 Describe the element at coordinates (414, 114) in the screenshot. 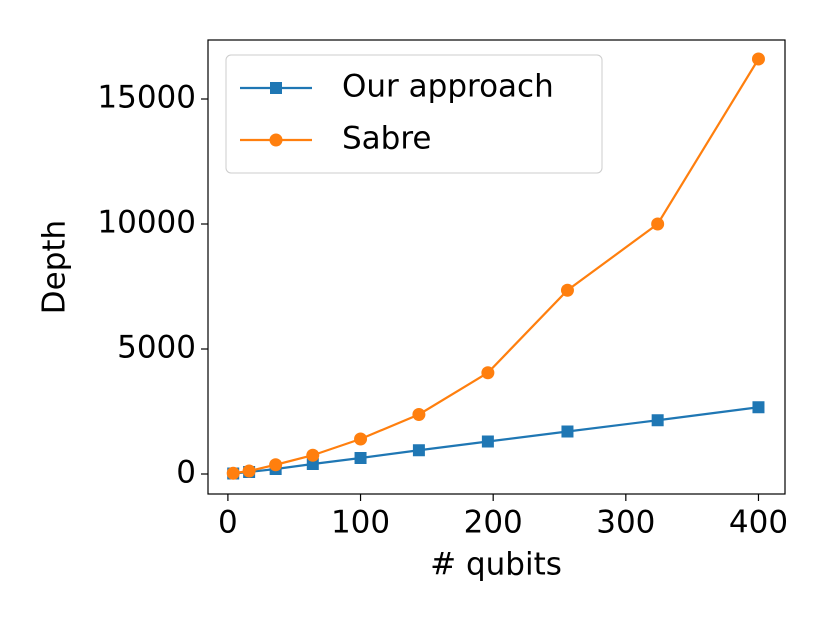

I see `legend-box` at that location.